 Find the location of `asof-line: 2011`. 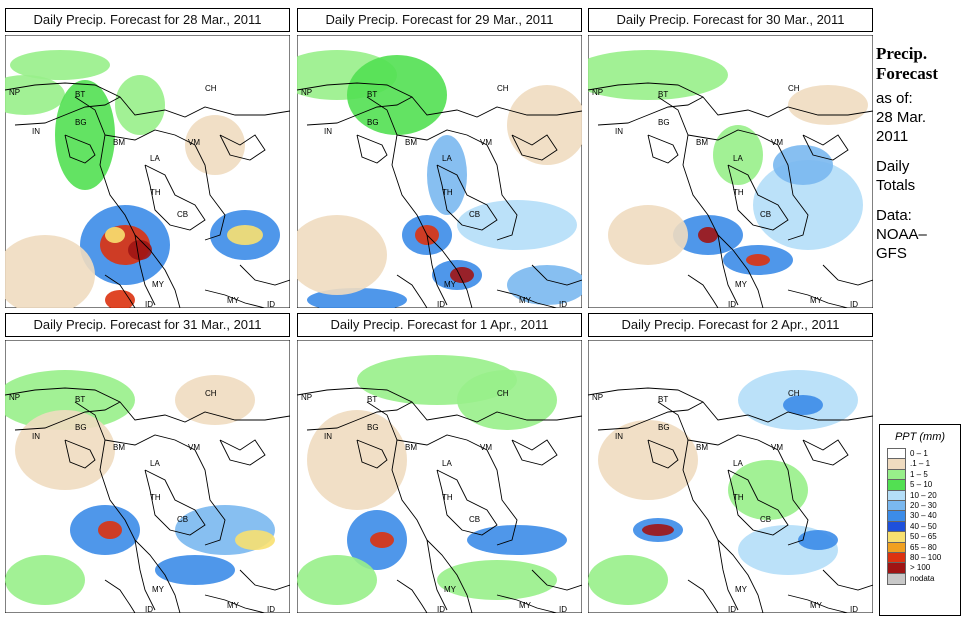

asof-line: 2011 is located at coordinates (892, 136).